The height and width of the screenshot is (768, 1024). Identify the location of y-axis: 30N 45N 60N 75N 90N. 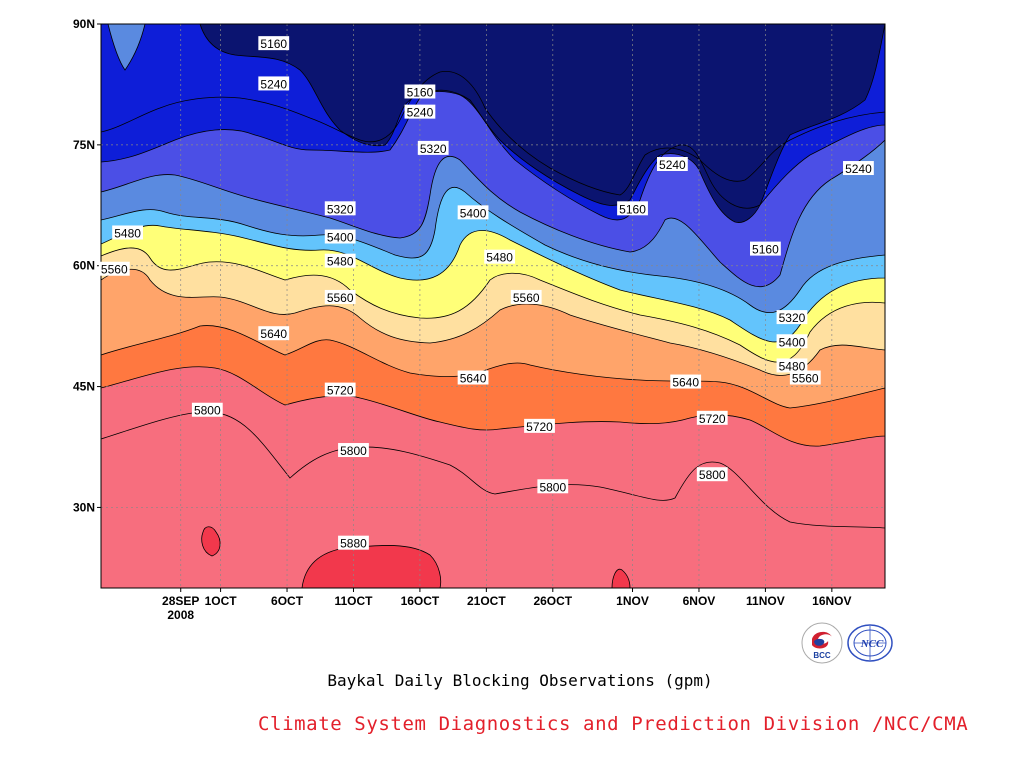
(87, 265).